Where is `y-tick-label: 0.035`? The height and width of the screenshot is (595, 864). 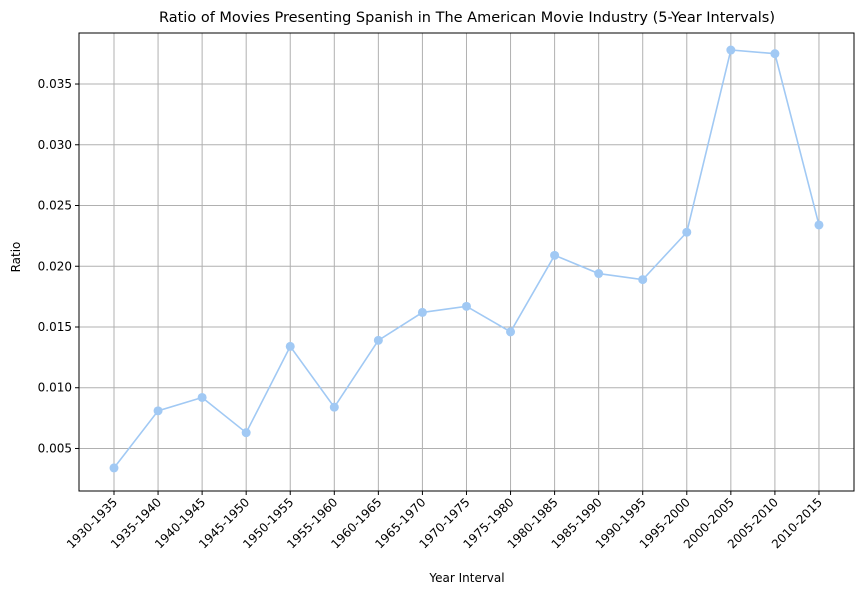
y-tick-label: 0.035 is located at coordinates (55, 84).